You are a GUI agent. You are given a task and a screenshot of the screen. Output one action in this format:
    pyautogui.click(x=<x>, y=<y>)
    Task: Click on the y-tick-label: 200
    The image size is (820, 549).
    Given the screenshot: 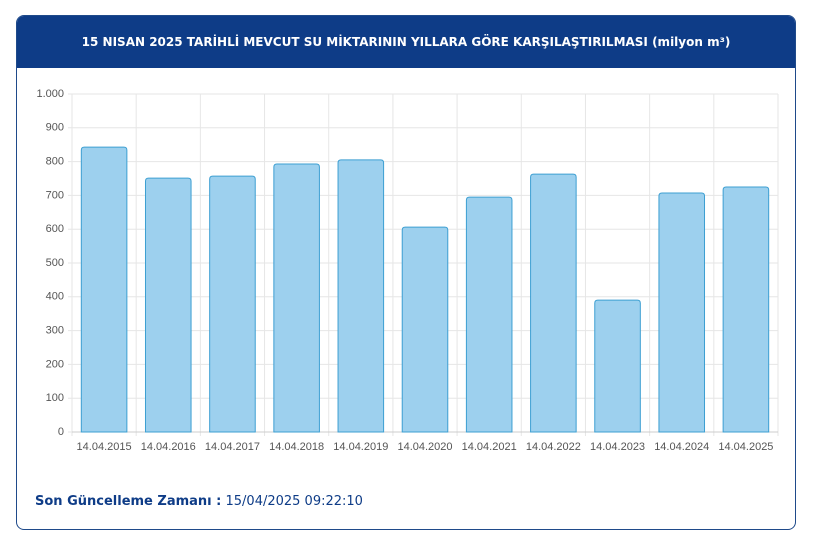 What is the action you would take?
    pyautogui.click(x=55, y=364)
    